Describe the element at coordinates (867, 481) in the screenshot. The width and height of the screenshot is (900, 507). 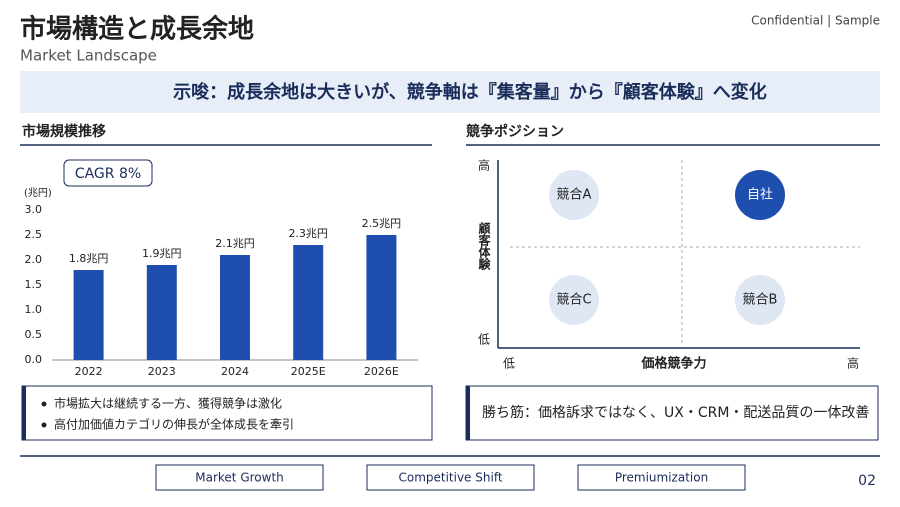
I see `page-number: 02` at that location.